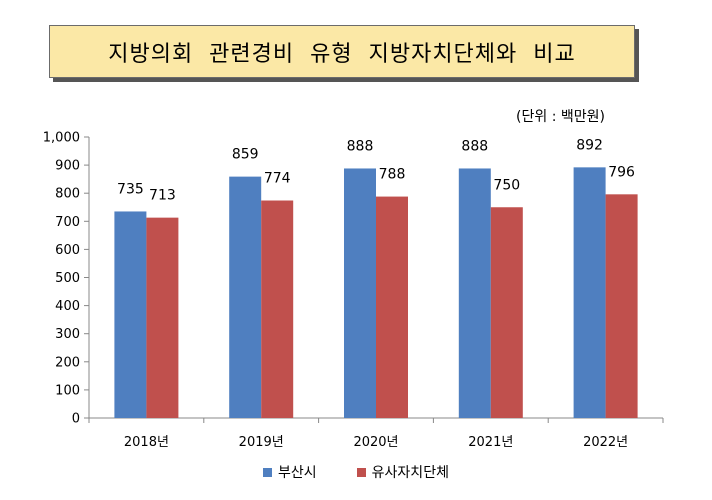 Image resolution: width=712 pixels, height=500 pixels. Describe the element at coordinates (297, 473) in the screenshot. I see `legend-label-busan: 부산시` at that location.